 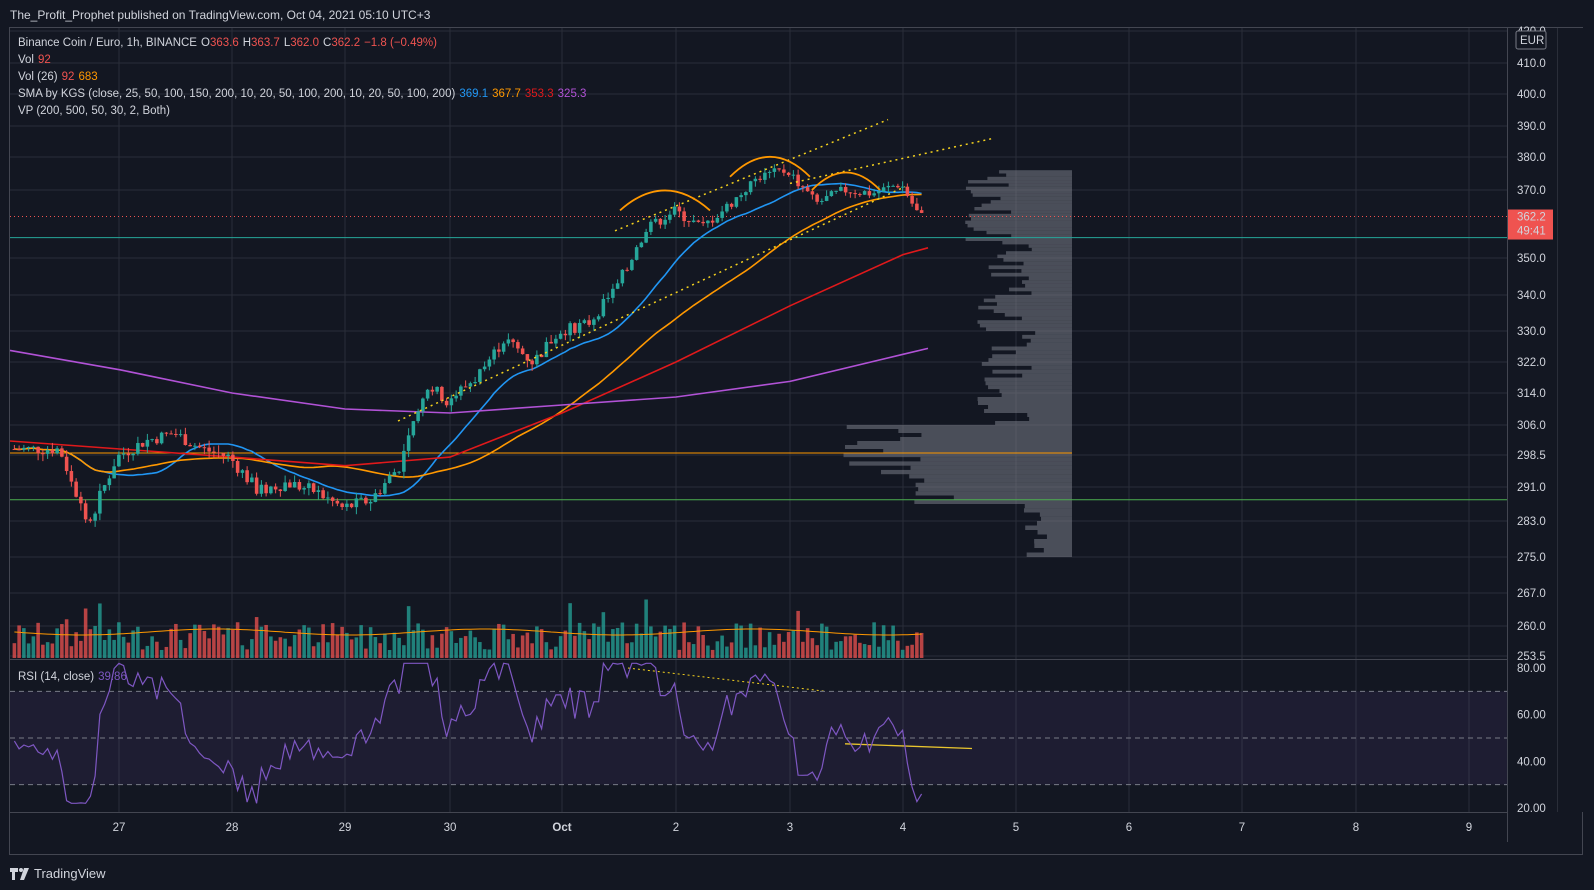 What do you see at coordinates (56, 677) in the screenshot?
I see `legend-rsi-label: RSI (14, close)` at bounding box center [56, 677].